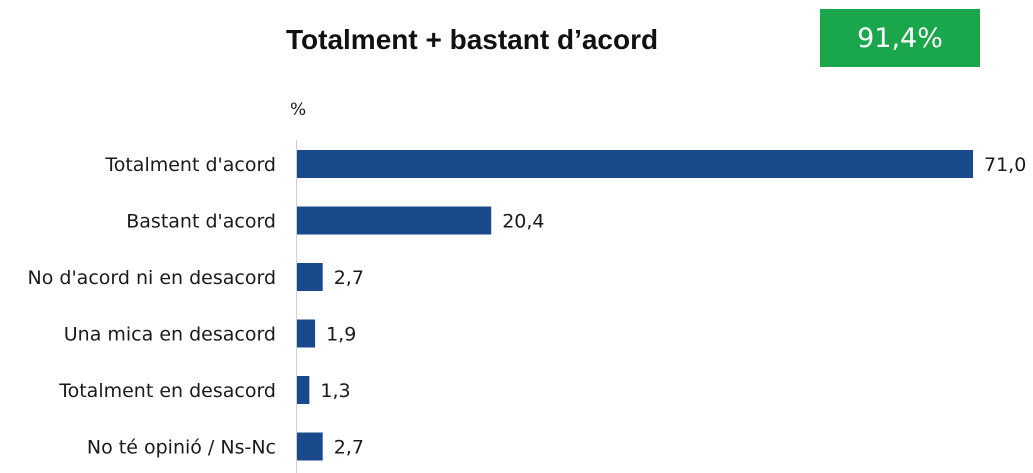 The height and width of the screenshot is (473, 1033). Describe the element at coordinates (341, 335) in the screenshot. I see `value-label: 1,9` at that location.